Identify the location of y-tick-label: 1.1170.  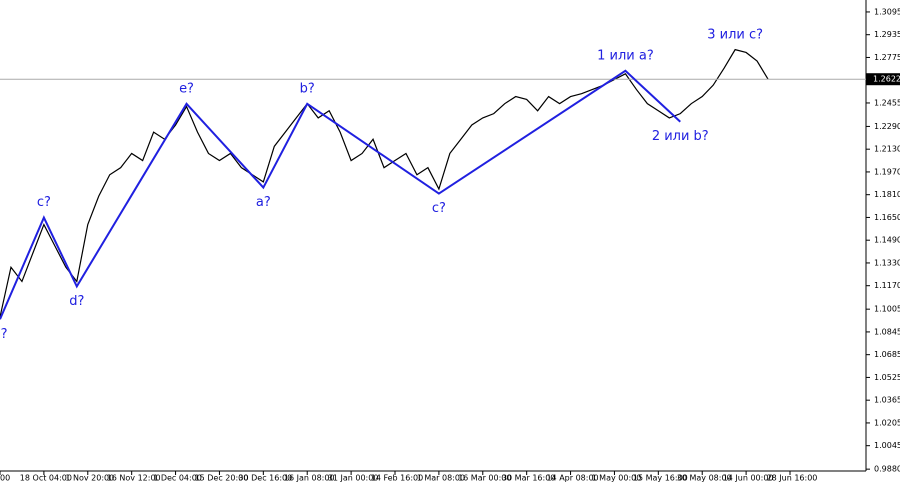
(887, 285).